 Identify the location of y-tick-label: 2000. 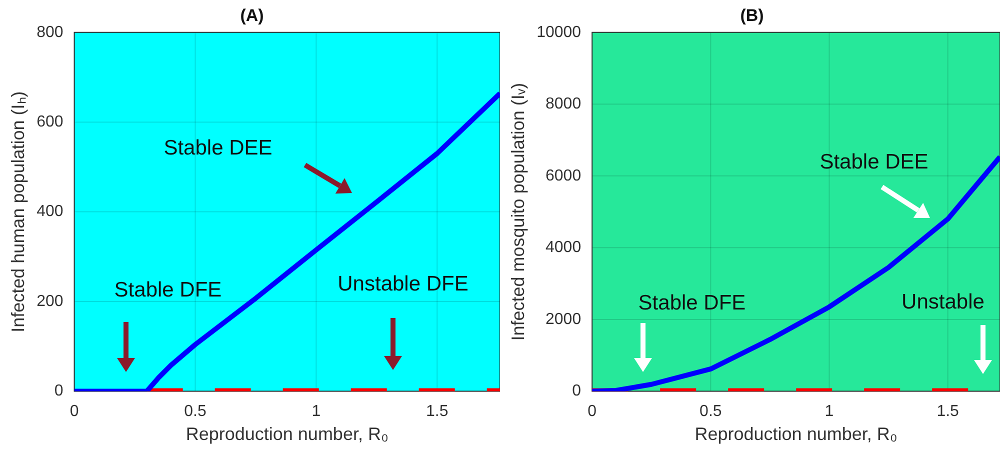
(564, 319).